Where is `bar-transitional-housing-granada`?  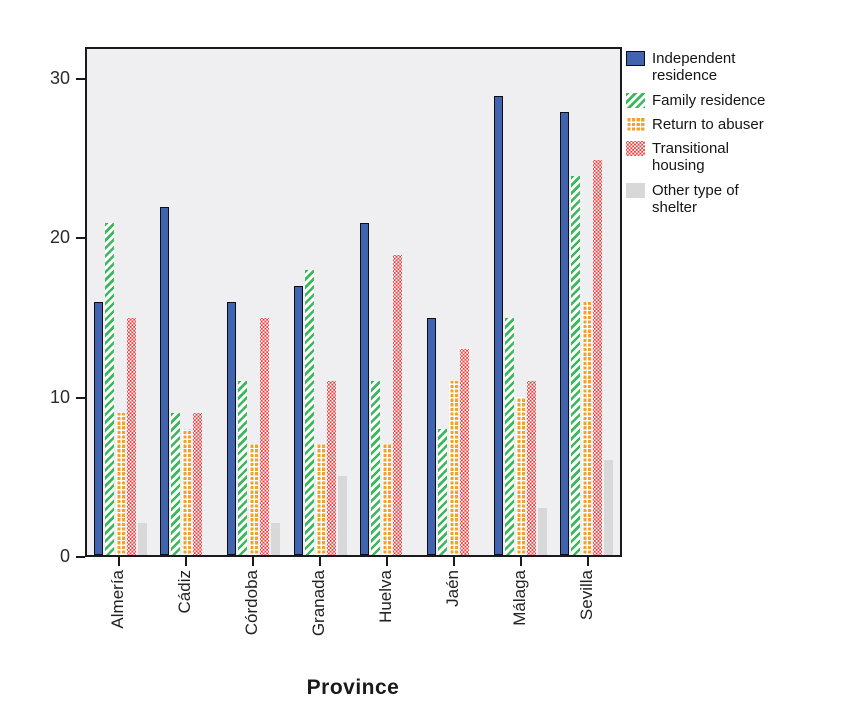
bar-transitional-housing-granada is located at coordinates (331, 468).